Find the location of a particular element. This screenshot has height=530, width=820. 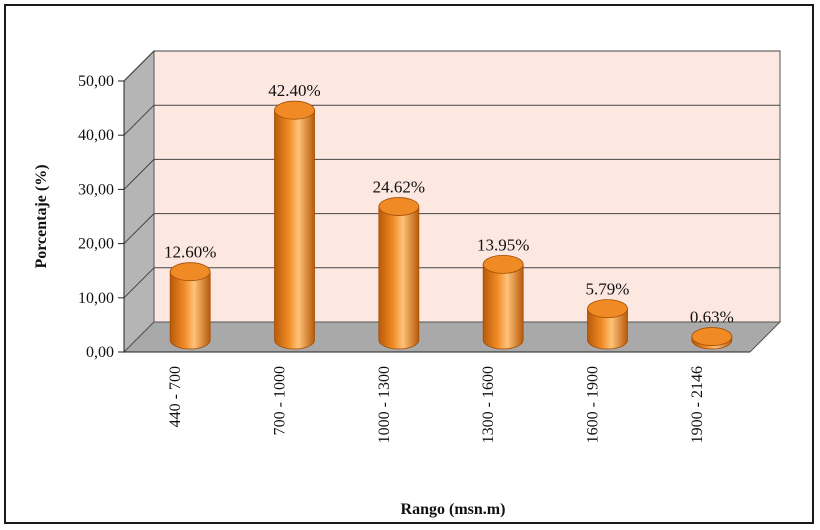

y-tick-label: 0,00 is located at coordinates (100, 352).